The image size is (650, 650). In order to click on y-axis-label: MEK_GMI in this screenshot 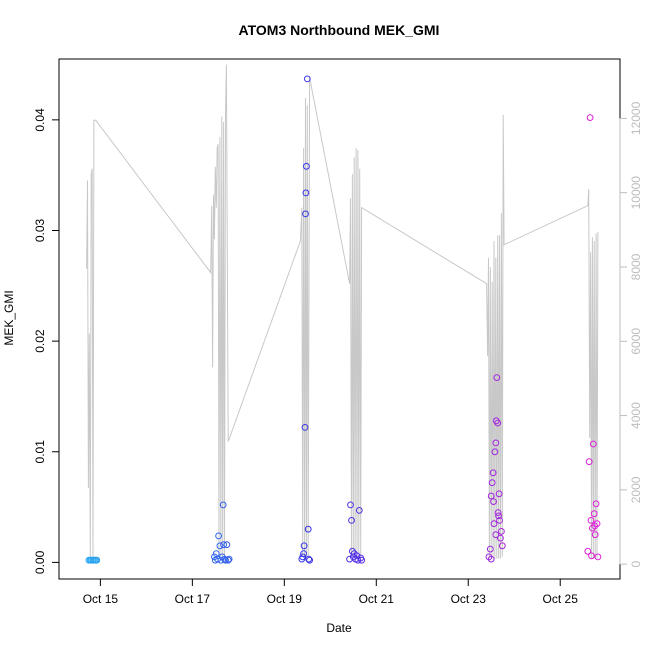, I will do `click(9, 317)`.